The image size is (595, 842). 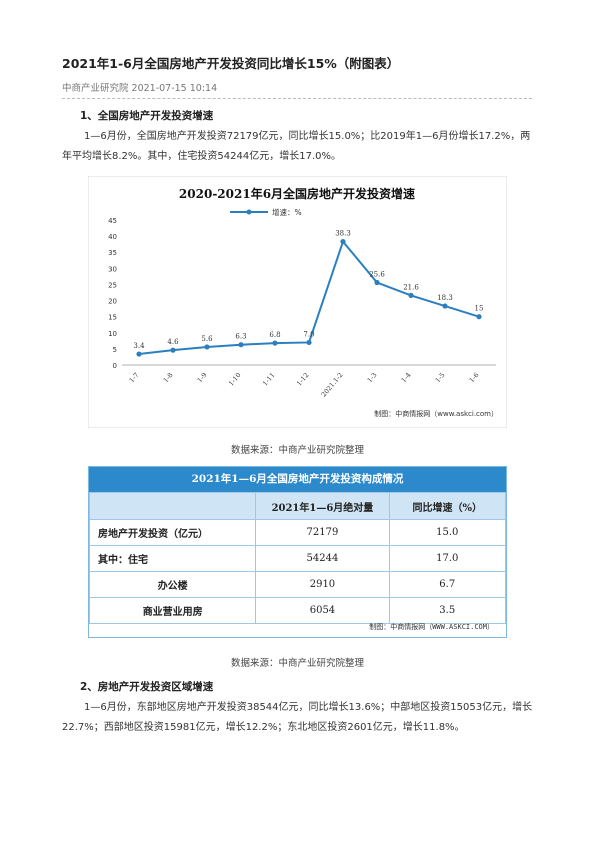 I want to click on article-meta: 中商产业研究院 2021-07-15 10:14, so click(x=140, y=88).